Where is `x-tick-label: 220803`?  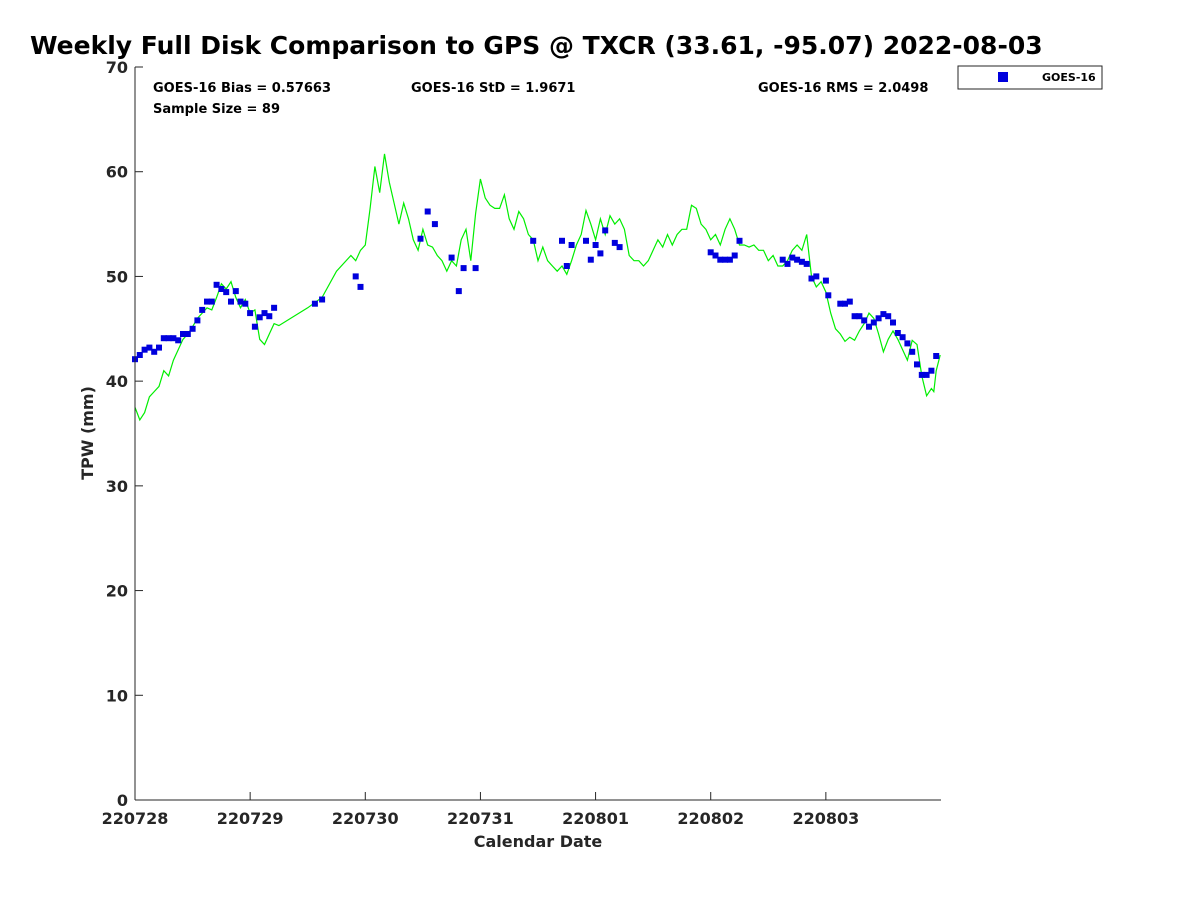
x-tick-label: 220803 is located at coordinates (825, 818).